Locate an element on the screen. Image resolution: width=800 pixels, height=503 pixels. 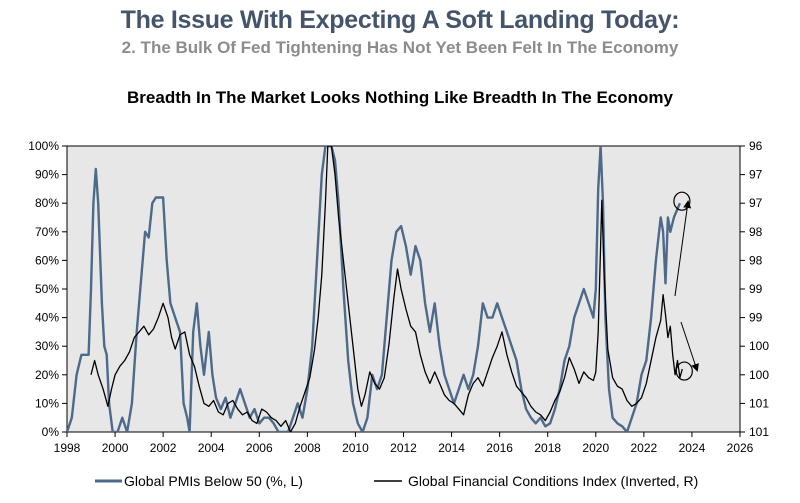
y-left-tick-label: 40% is located at coordinates (47, 318).